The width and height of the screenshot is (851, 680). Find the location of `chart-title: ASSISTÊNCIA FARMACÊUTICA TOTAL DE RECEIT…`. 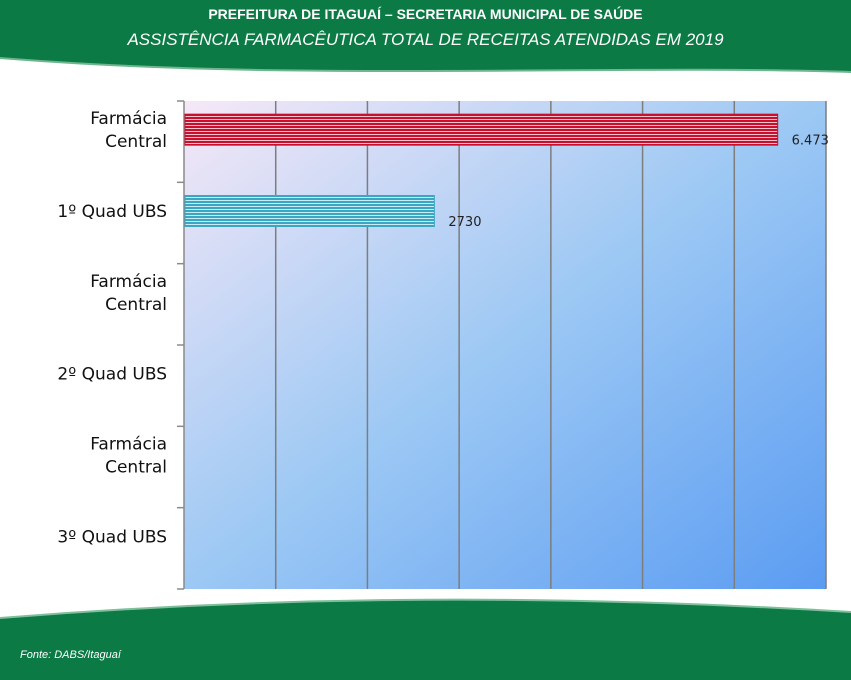

chart-title: ASSISTÊNCIA FARMACÊUTICA TOTAL DE RECEIT… is located at coordinates (425, 39).